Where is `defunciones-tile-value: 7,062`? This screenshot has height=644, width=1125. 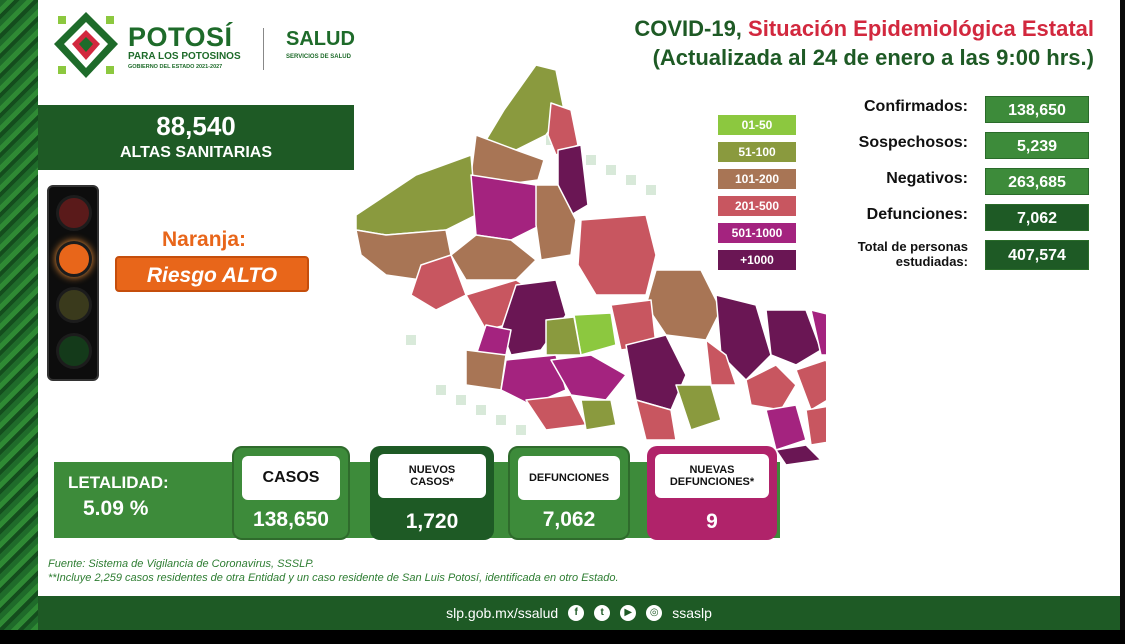
defunciones-tile-value: 7,062 is located at coordinates (569, 519).